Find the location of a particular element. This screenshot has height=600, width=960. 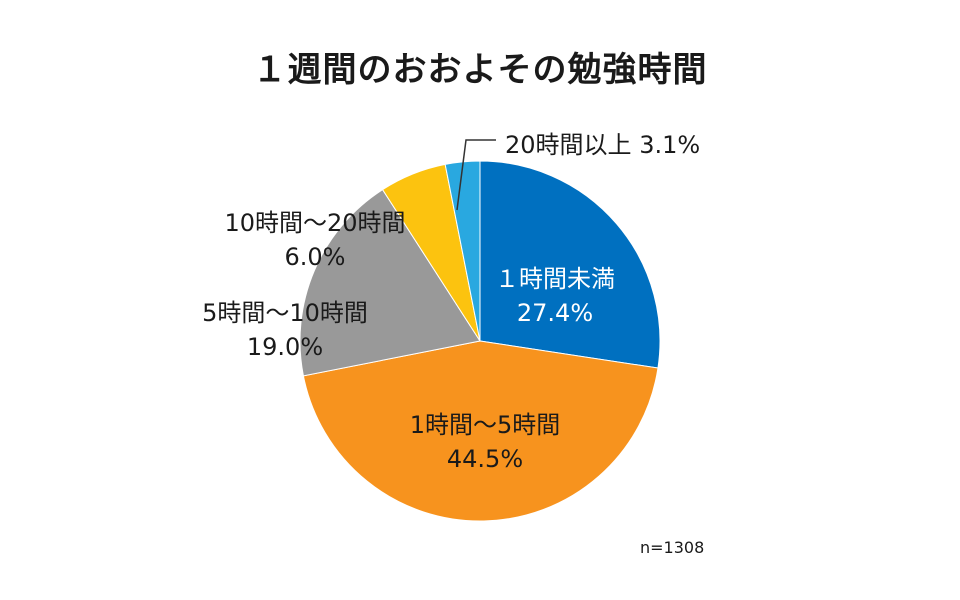

slice-label-1to5: 1時間〜5時間 44.5% is located at coordinates (485, 442).